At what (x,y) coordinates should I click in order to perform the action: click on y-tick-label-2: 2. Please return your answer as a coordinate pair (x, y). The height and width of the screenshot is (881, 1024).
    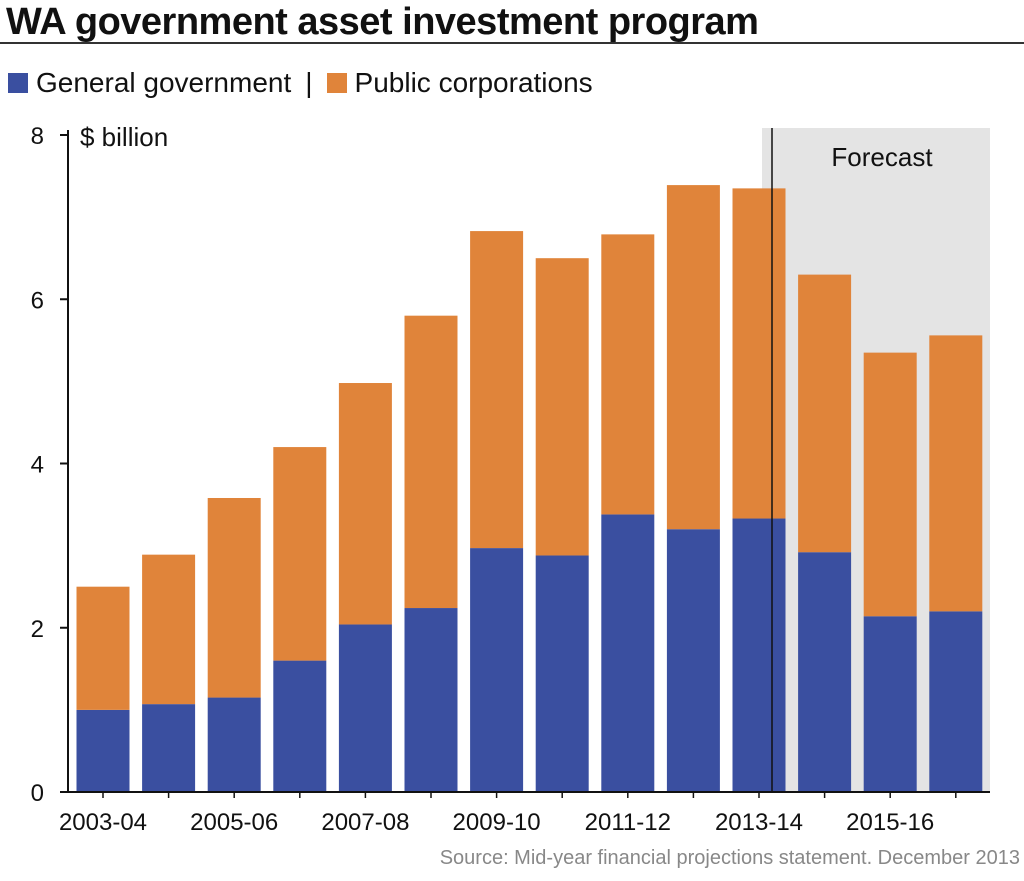
    Looking at the image, I should click on (37, 629).